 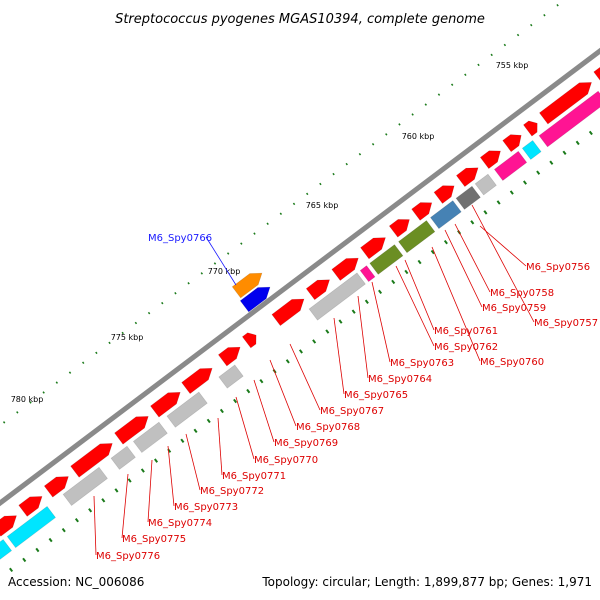 What do you see at coordinates (154, 539) in the screenshot?
I see `gene-label-18: M6_Spy0775` at bounding box center [154, 539].